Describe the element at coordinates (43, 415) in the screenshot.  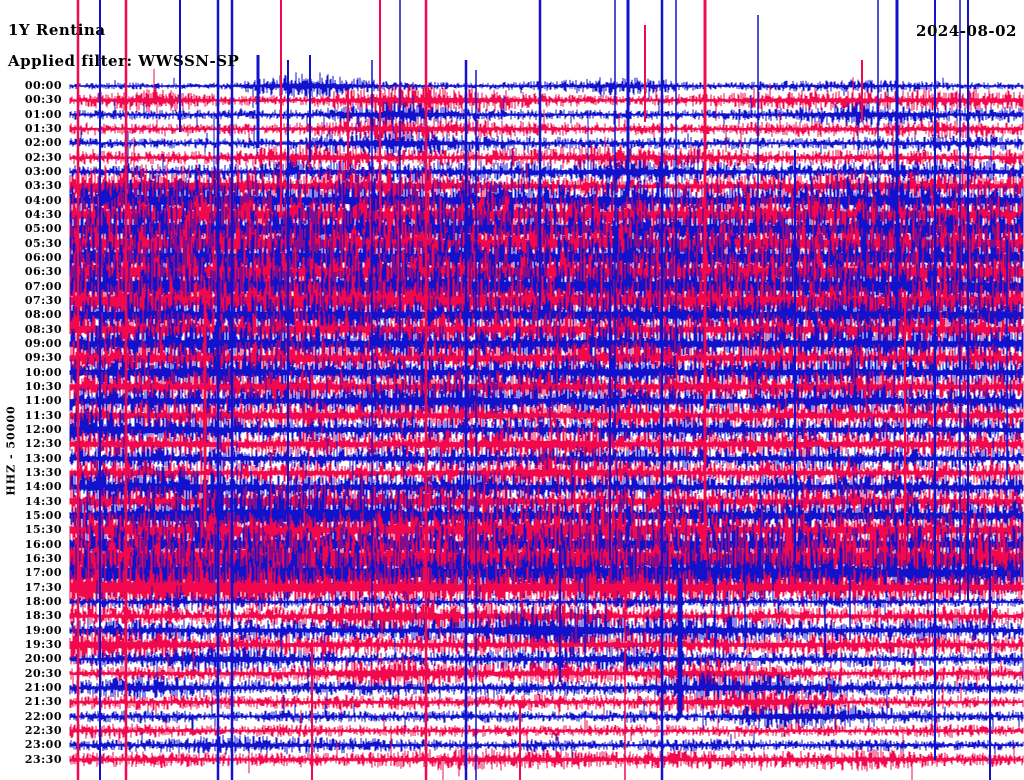
I see `time-label: 11:30` at that location.